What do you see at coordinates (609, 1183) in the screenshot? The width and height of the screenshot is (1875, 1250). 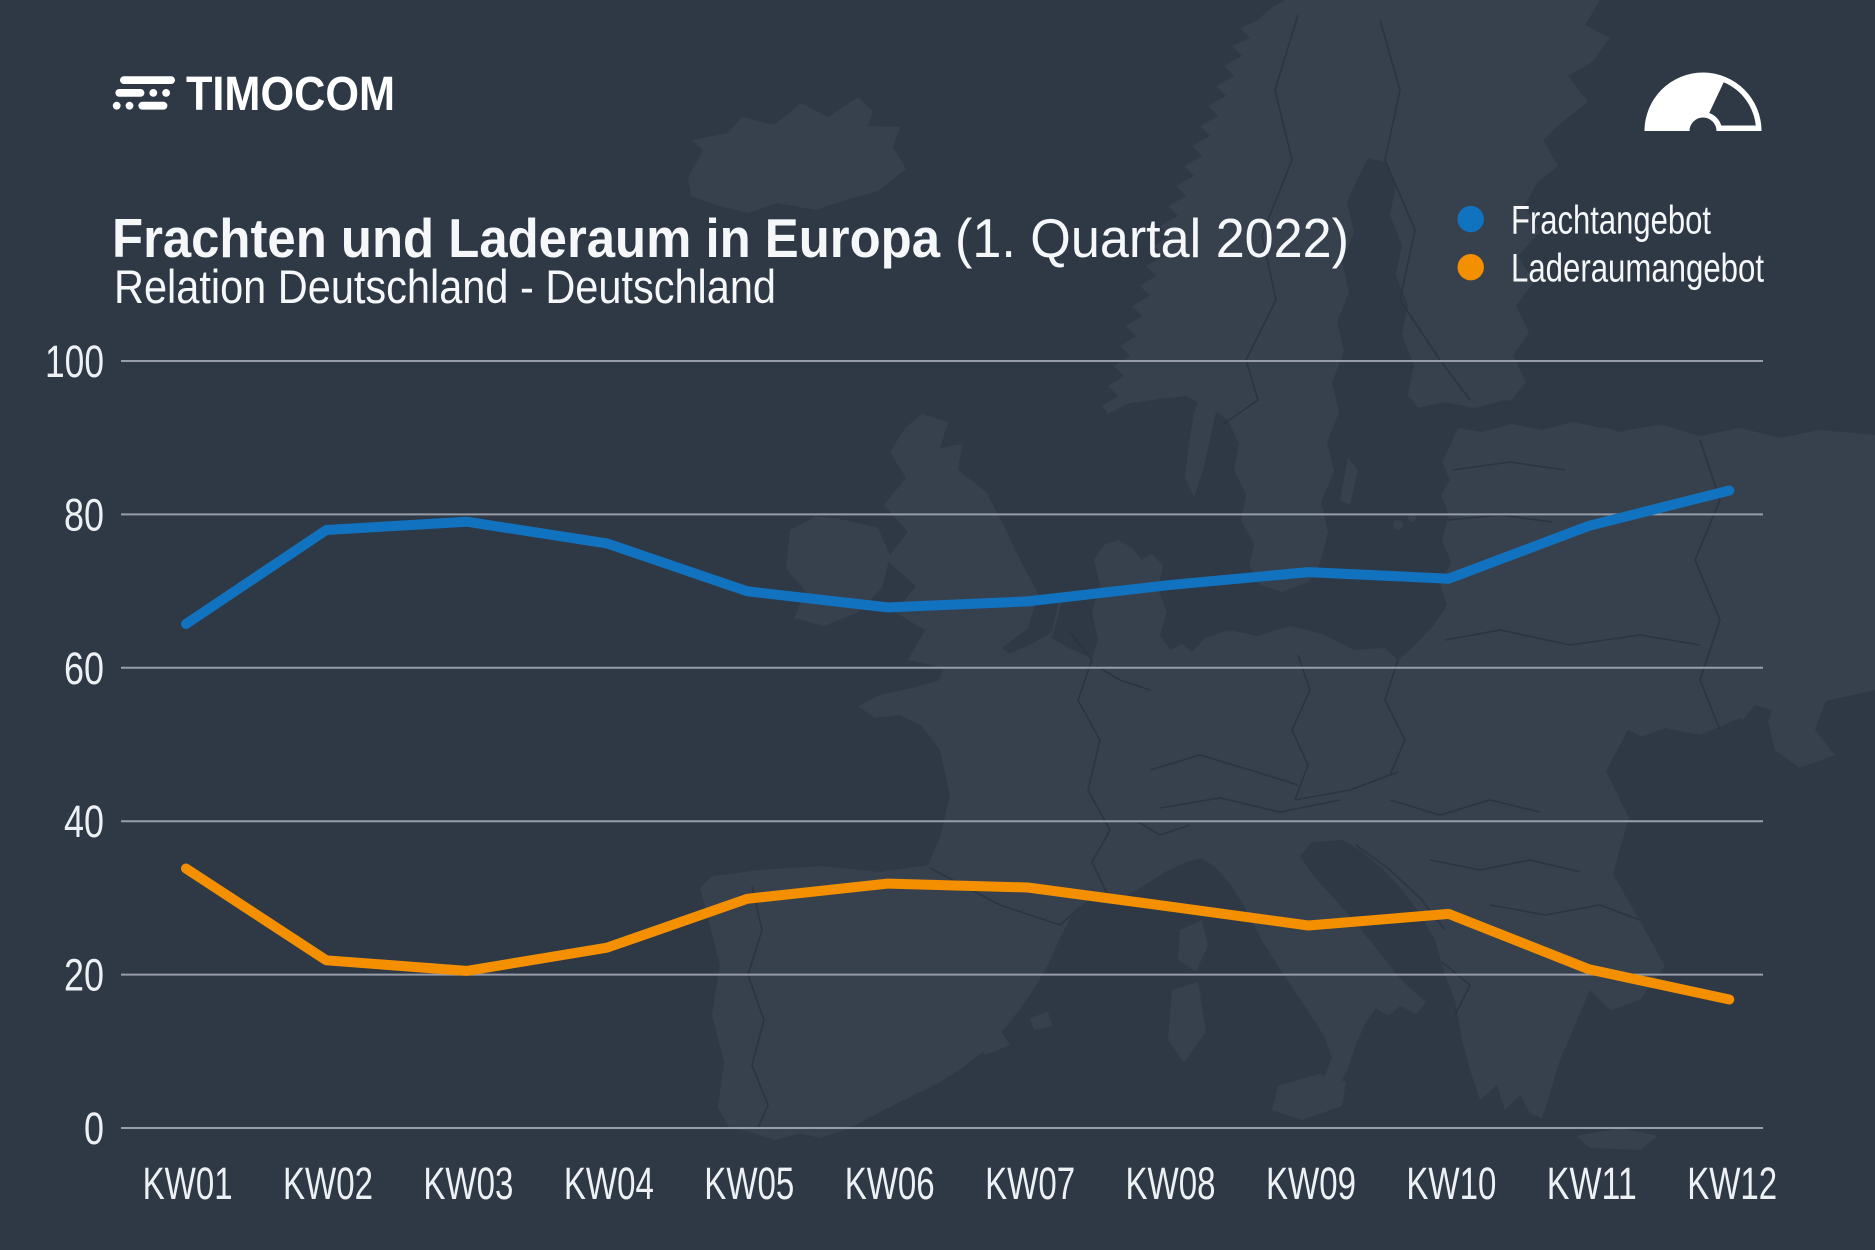 I see `svg-text: KW04` at bounding box center [609, 1183].